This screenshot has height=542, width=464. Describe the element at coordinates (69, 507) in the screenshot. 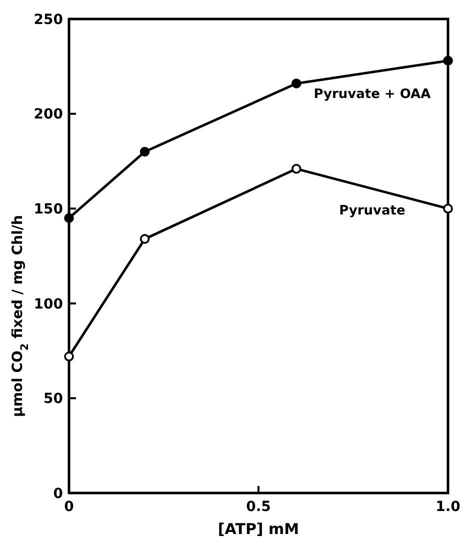

I see `x-tick-label: 0` at that location.